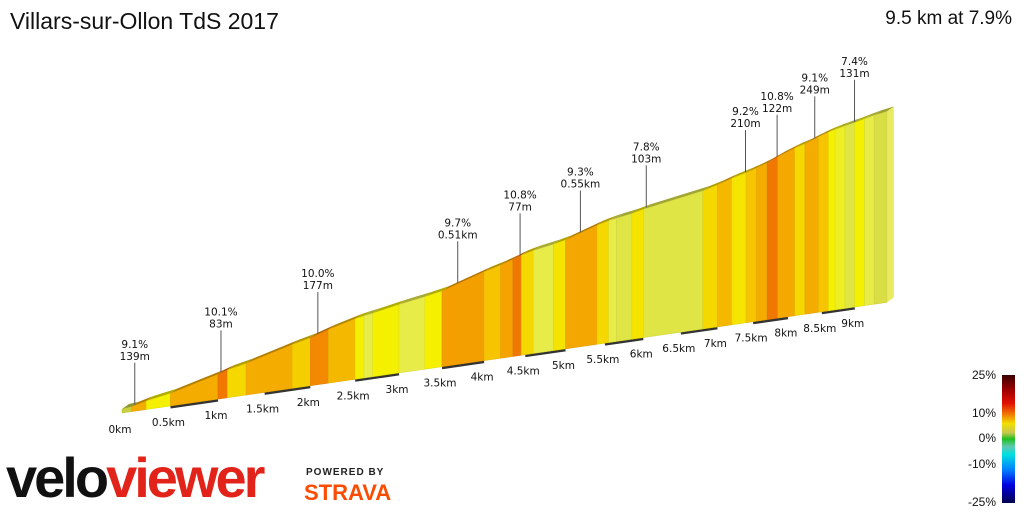  Describe the element at coordinates (135, 477) in the screenshot. I see `veloviewer-logo: veloviewer` at that location.